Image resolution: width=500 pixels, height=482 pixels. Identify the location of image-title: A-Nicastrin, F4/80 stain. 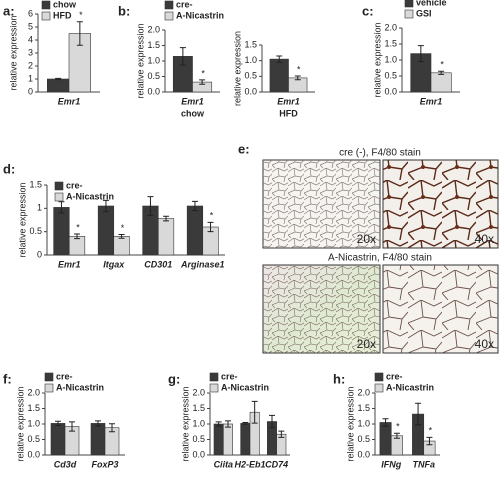
(380, 258).